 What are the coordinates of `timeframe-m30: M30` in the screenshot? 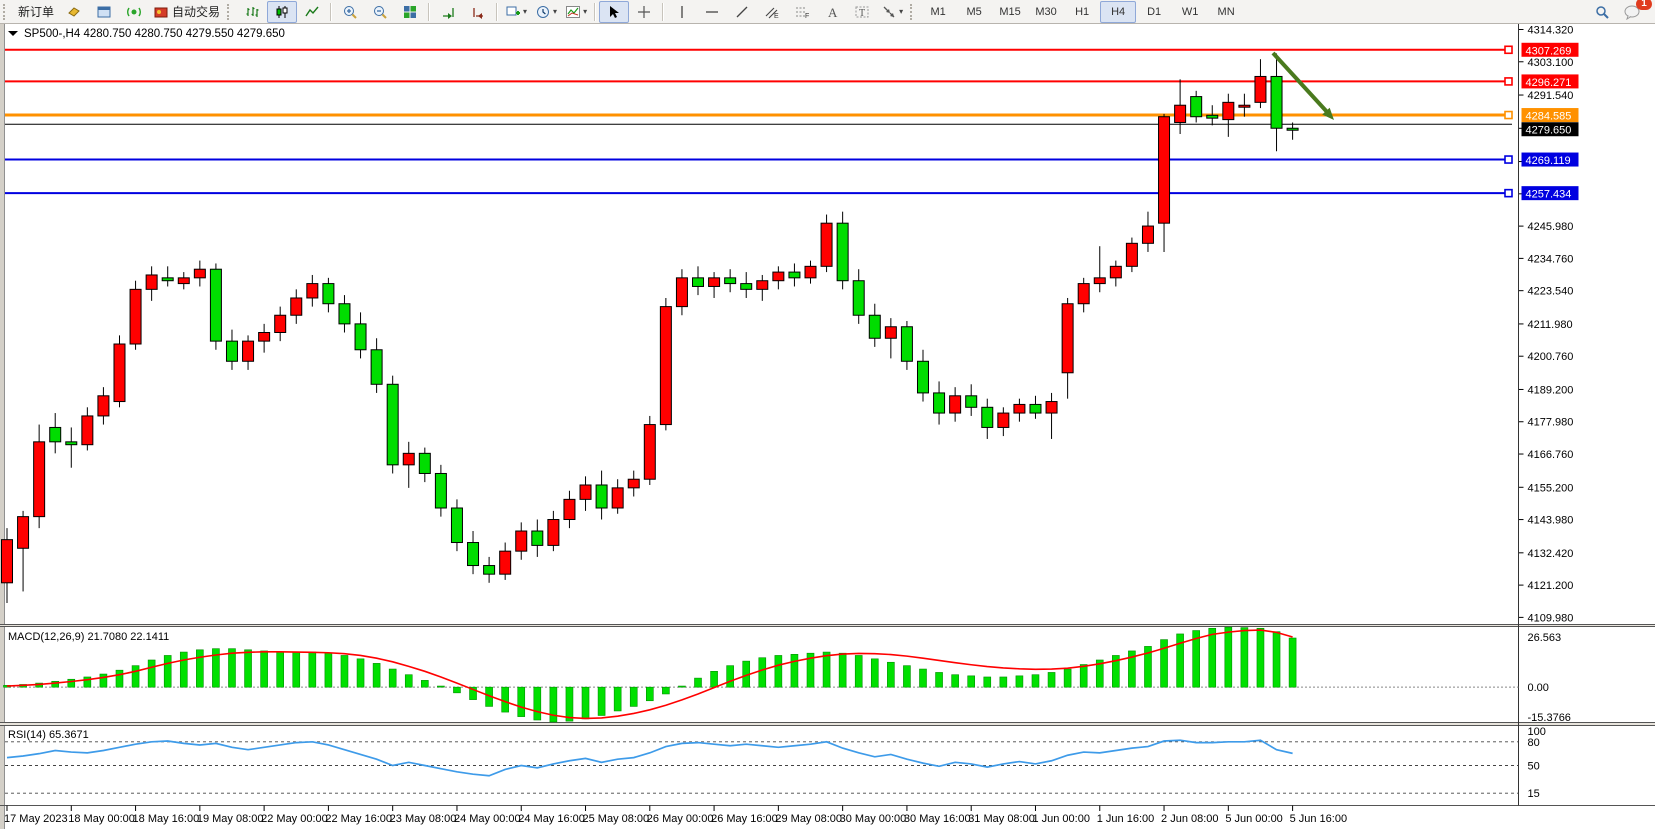 It's located at (1046, 11).